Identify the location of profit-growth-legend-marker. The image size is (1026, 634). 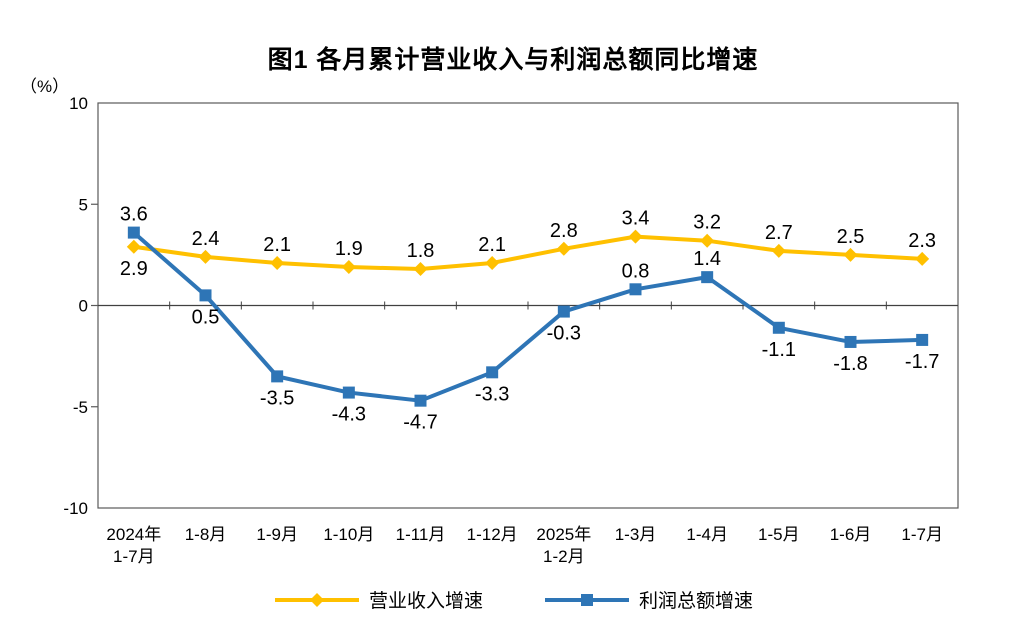
(587, 599).